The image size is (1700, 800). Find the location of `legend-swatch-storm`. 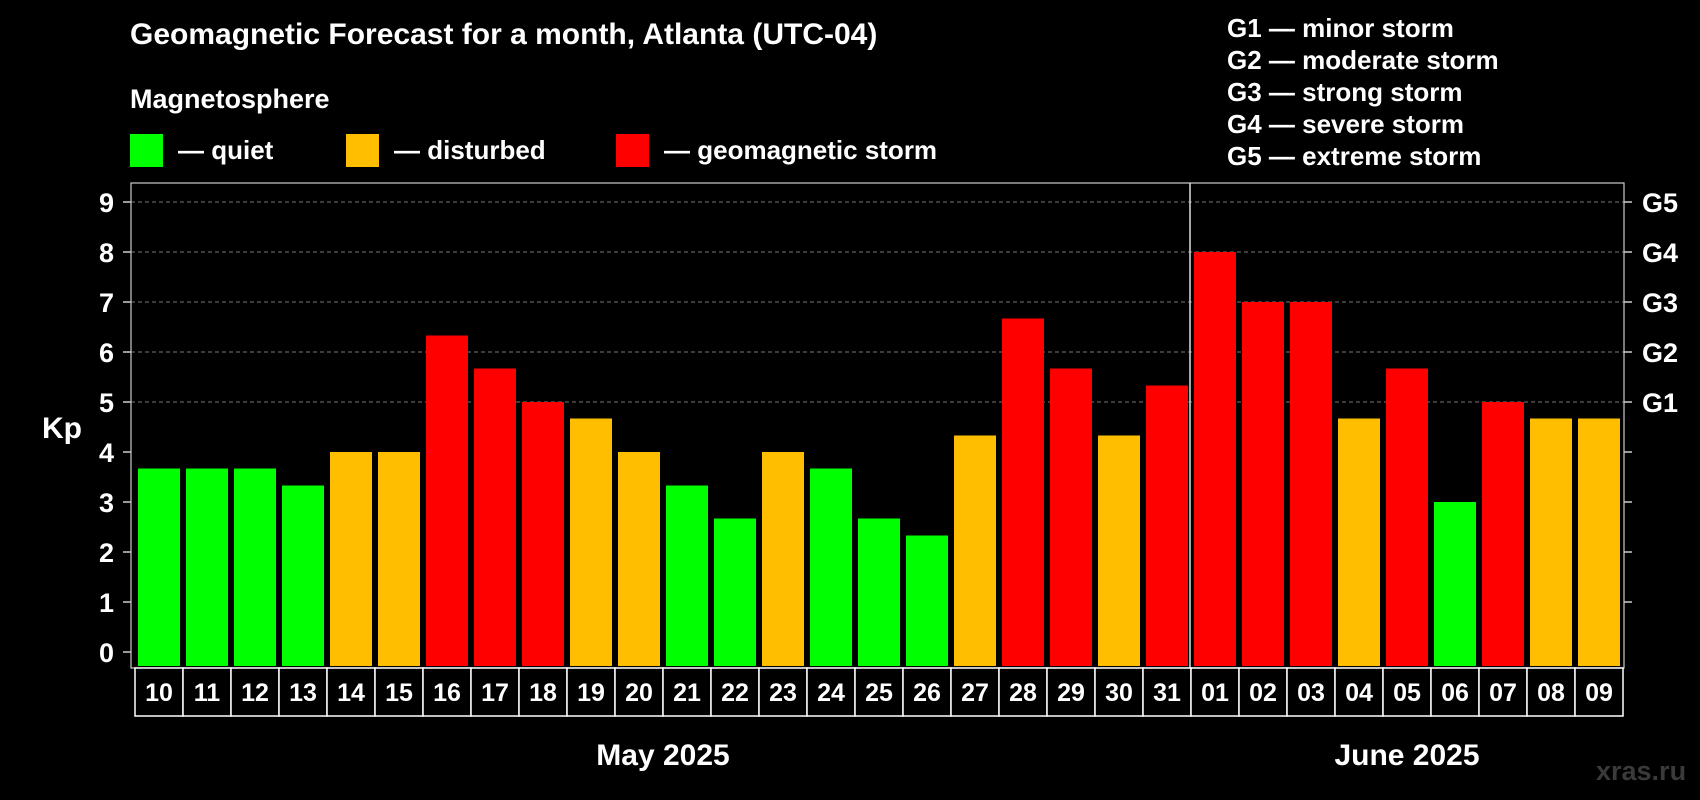

legend-swatch-storm is located at coordinates (632, 150).